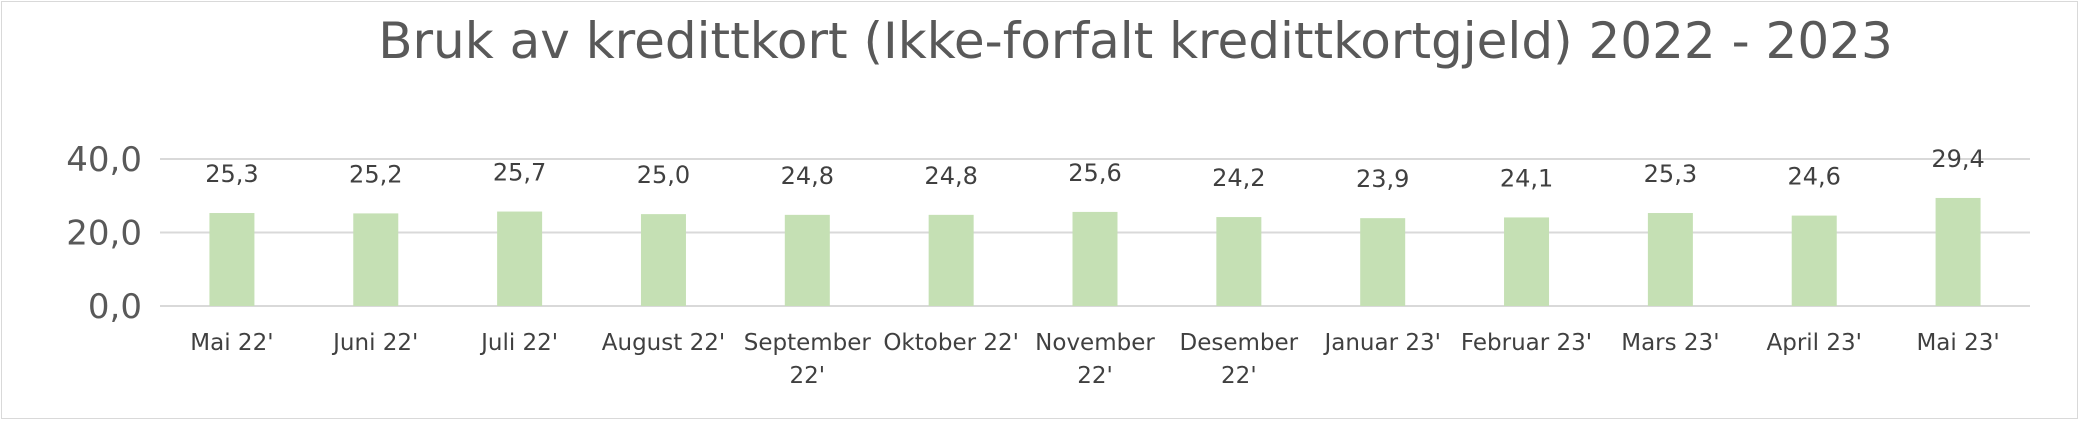  I want to click on y-tick-label: 40,0, so click(104, 160).